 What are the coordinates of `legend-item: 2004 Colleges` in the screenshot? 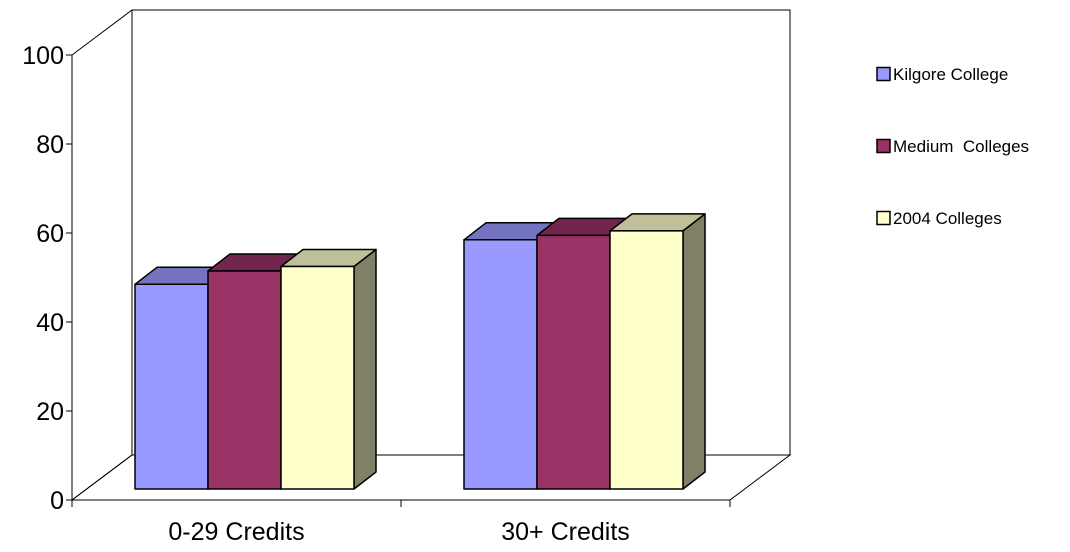 It's located at (939, 218).